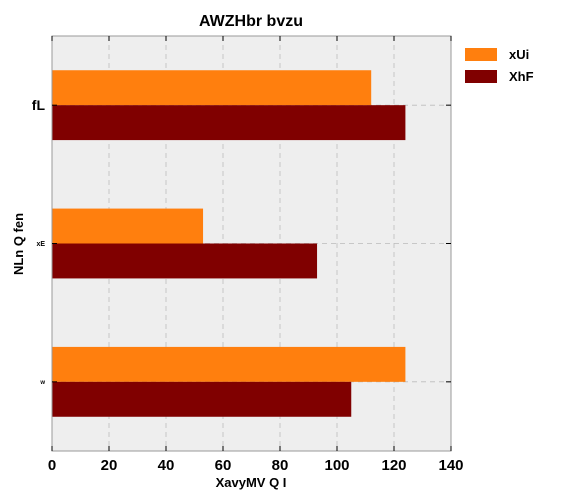 Image resolution: width=576 pixels, height=504 pixels. Describe the element at coordinates (212, 88) in the screenshot. I see `bar-xUi-fL` at that location.